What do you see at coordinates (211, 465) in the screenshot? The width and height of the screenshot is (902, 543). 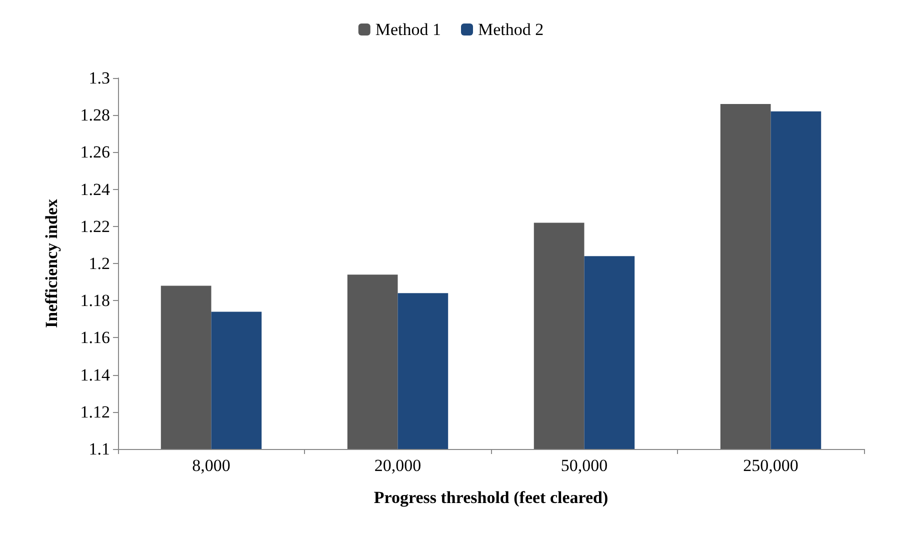 I see `x-tick-label: 8,000` at bounding box center [211, 465].